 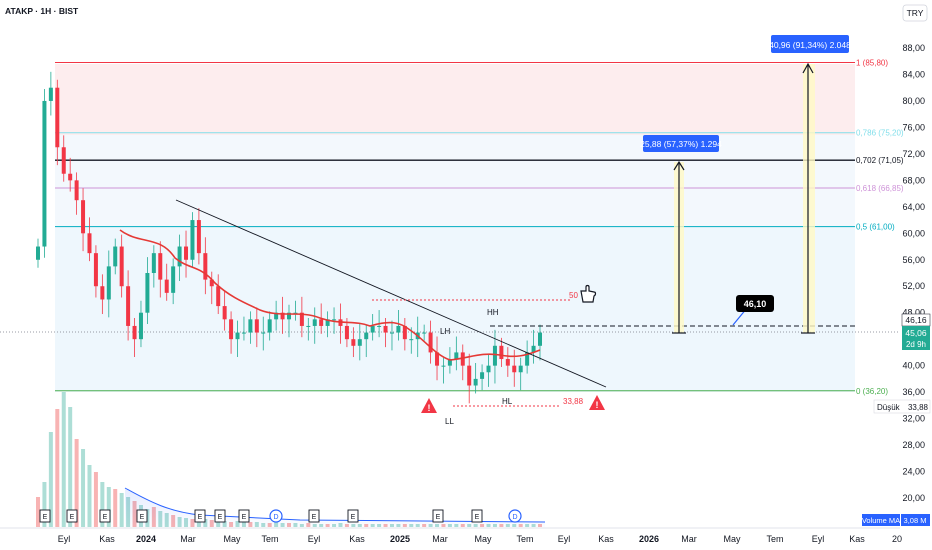 I want to click on price-tick-label: 56,00, so click(x=913, y=260).